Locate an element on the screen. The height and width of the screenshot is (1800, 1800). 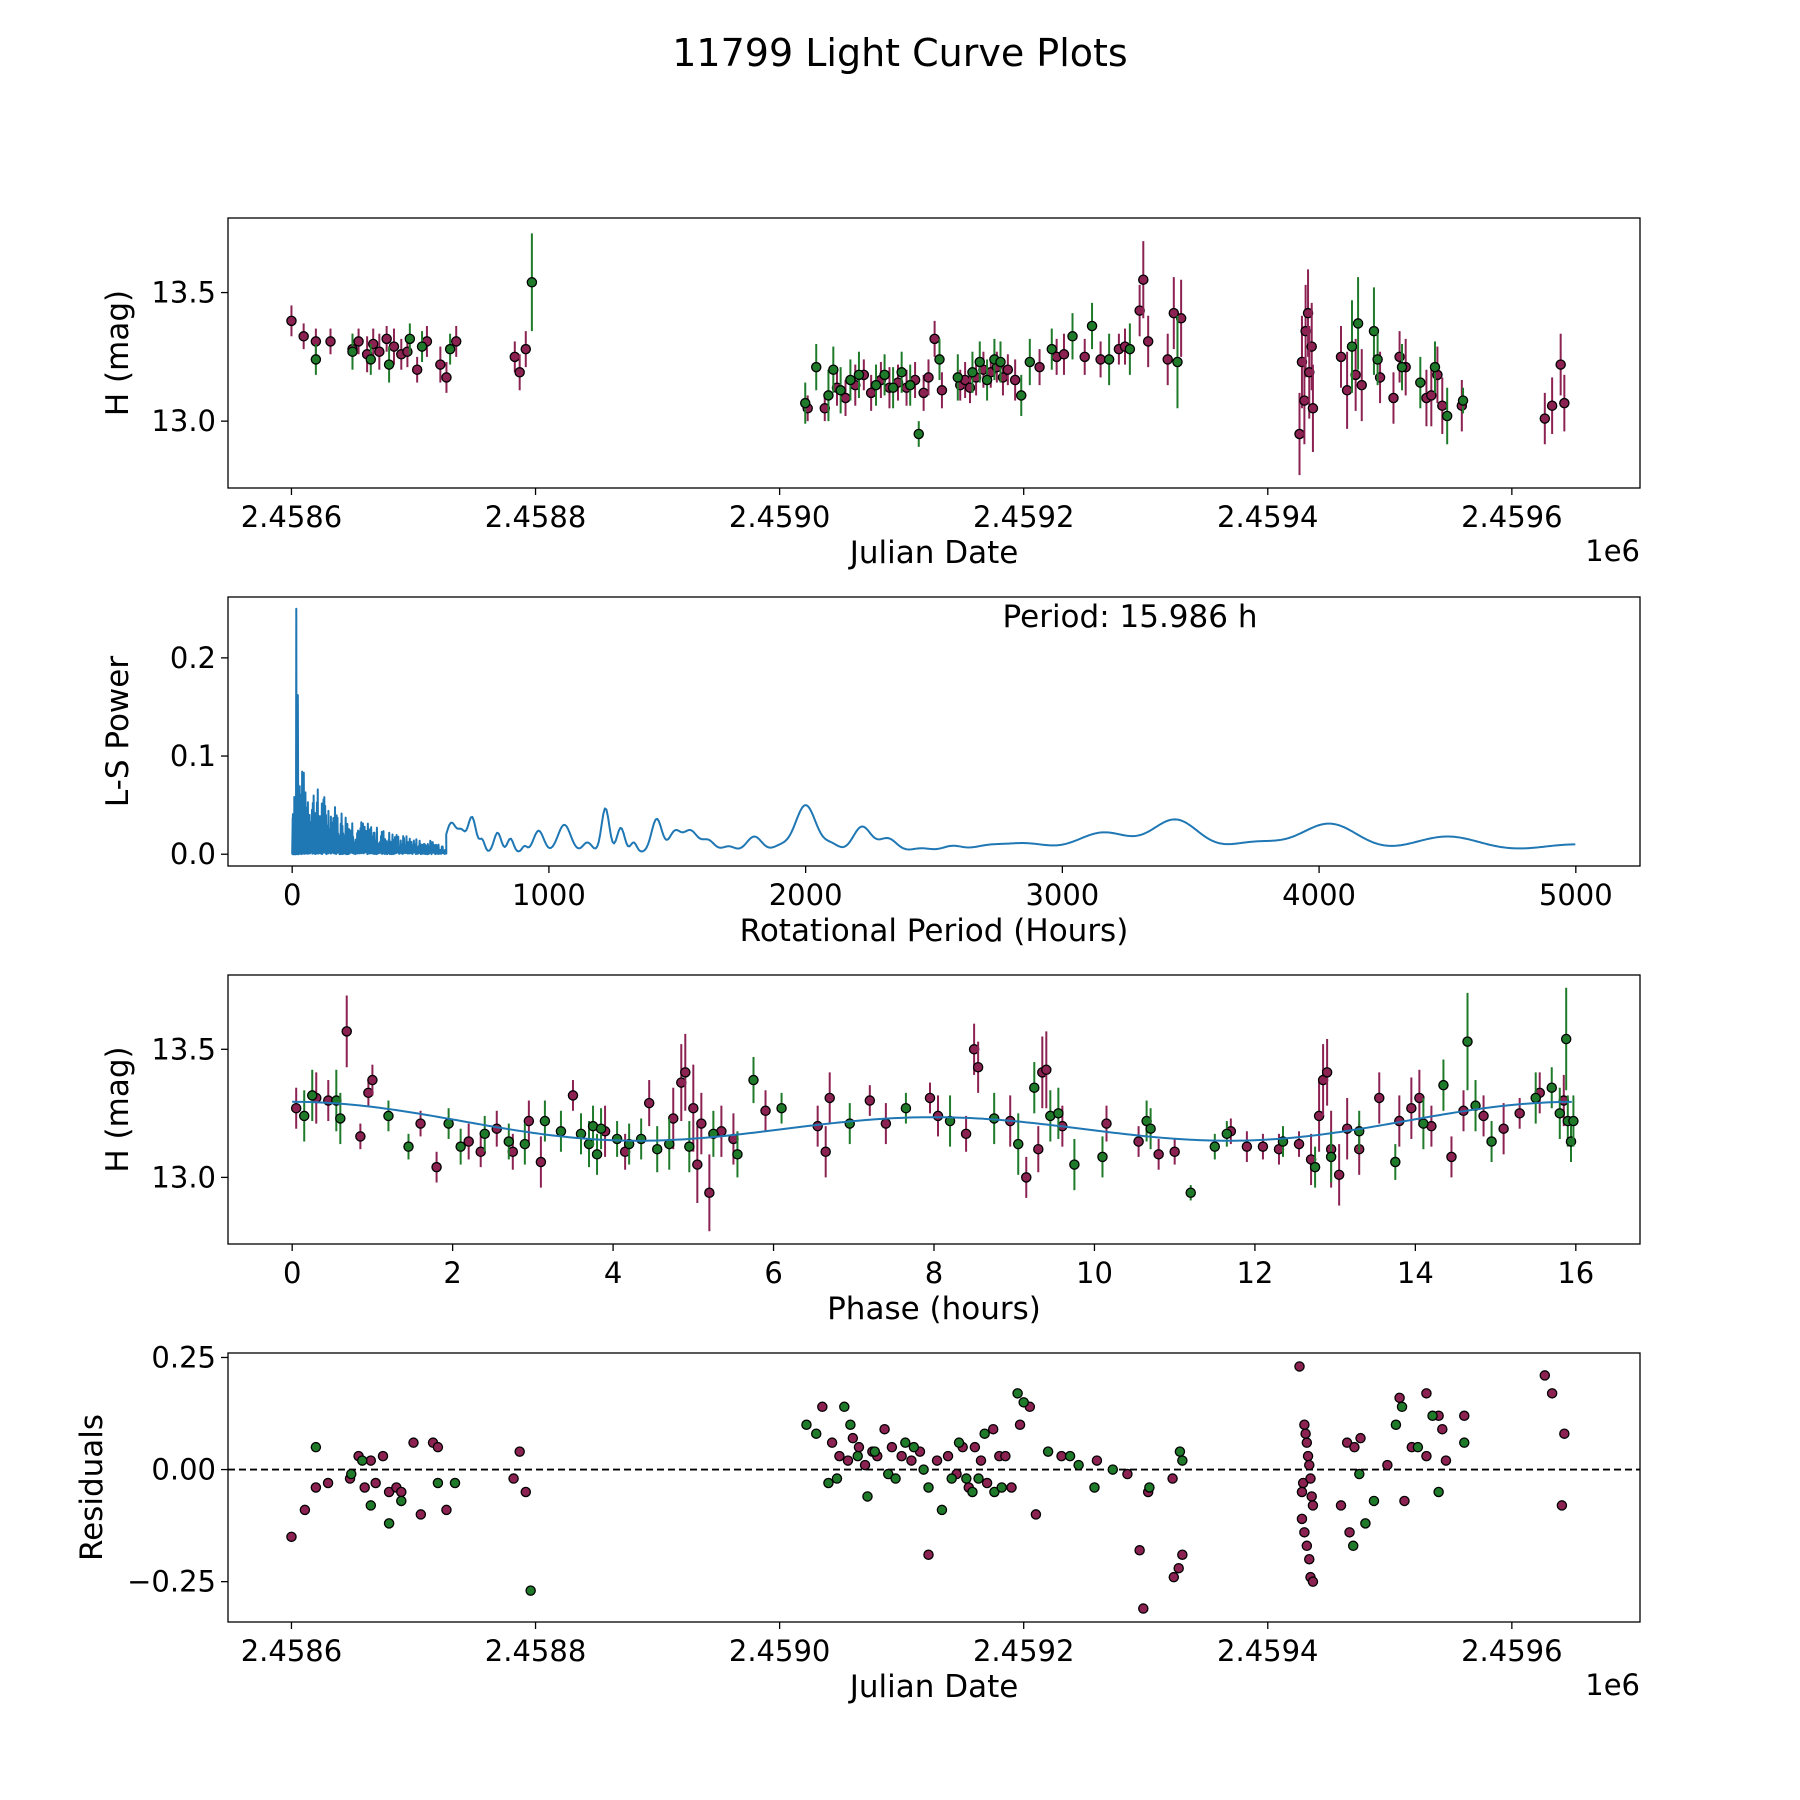
periodogram-line is located at coordinates (933, 731).